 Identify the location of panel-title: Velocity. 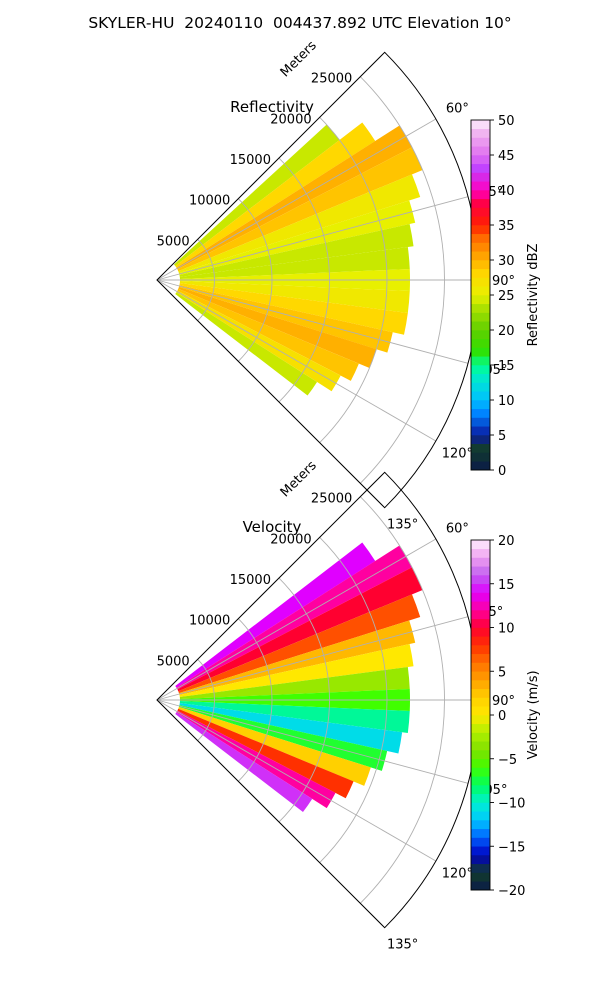
(272, 527).